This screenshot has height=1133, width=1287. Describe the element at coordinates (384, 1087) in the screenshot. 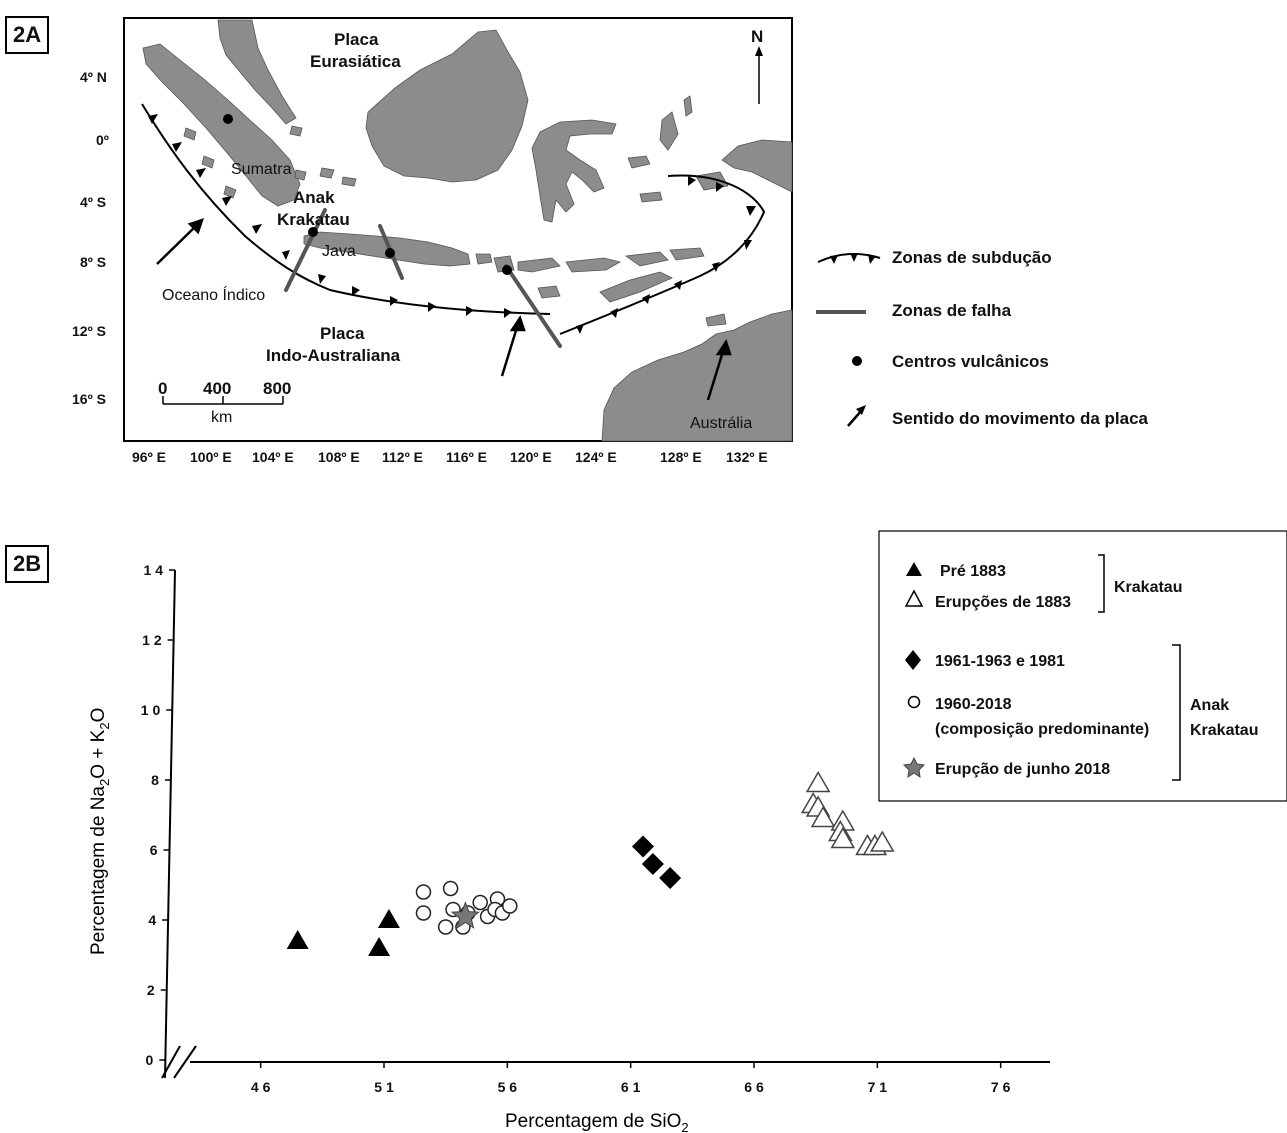

I see `x-tick-label: 5 1` at that location.